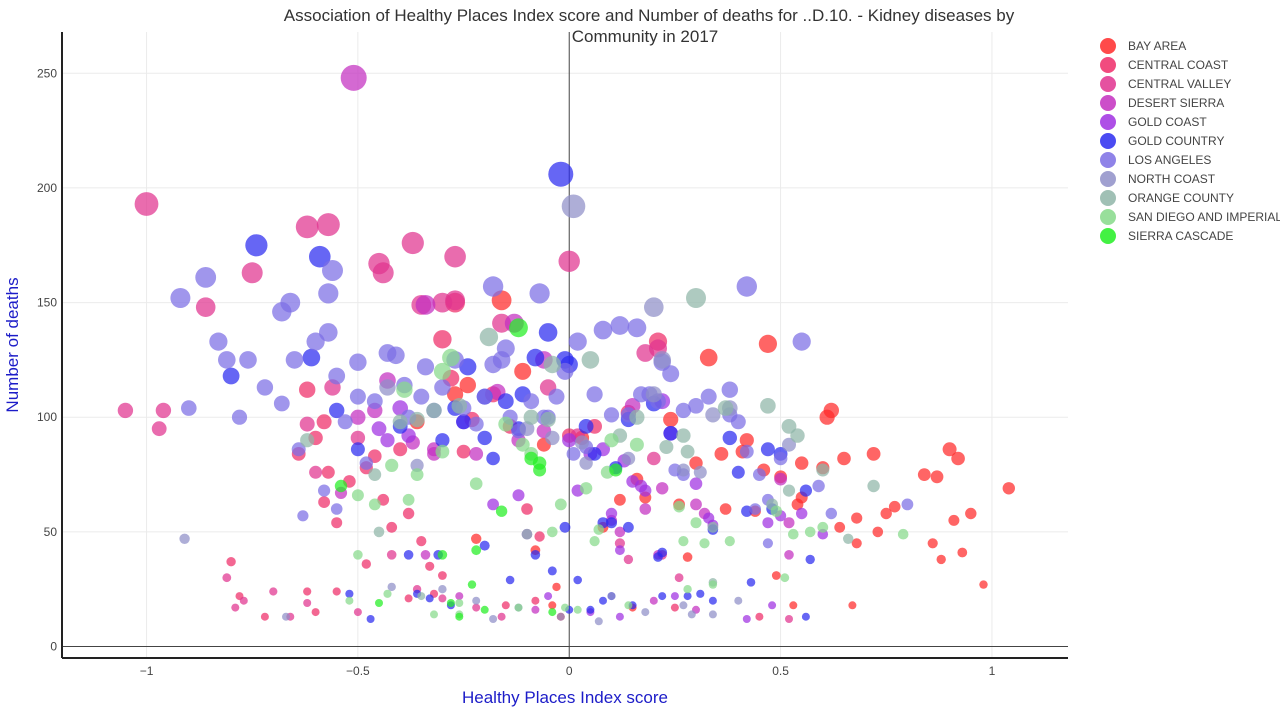  Describe the element at coordinates (1153, 122) in the screenshot. I see `legend-item: GOLD COAST` at that location.